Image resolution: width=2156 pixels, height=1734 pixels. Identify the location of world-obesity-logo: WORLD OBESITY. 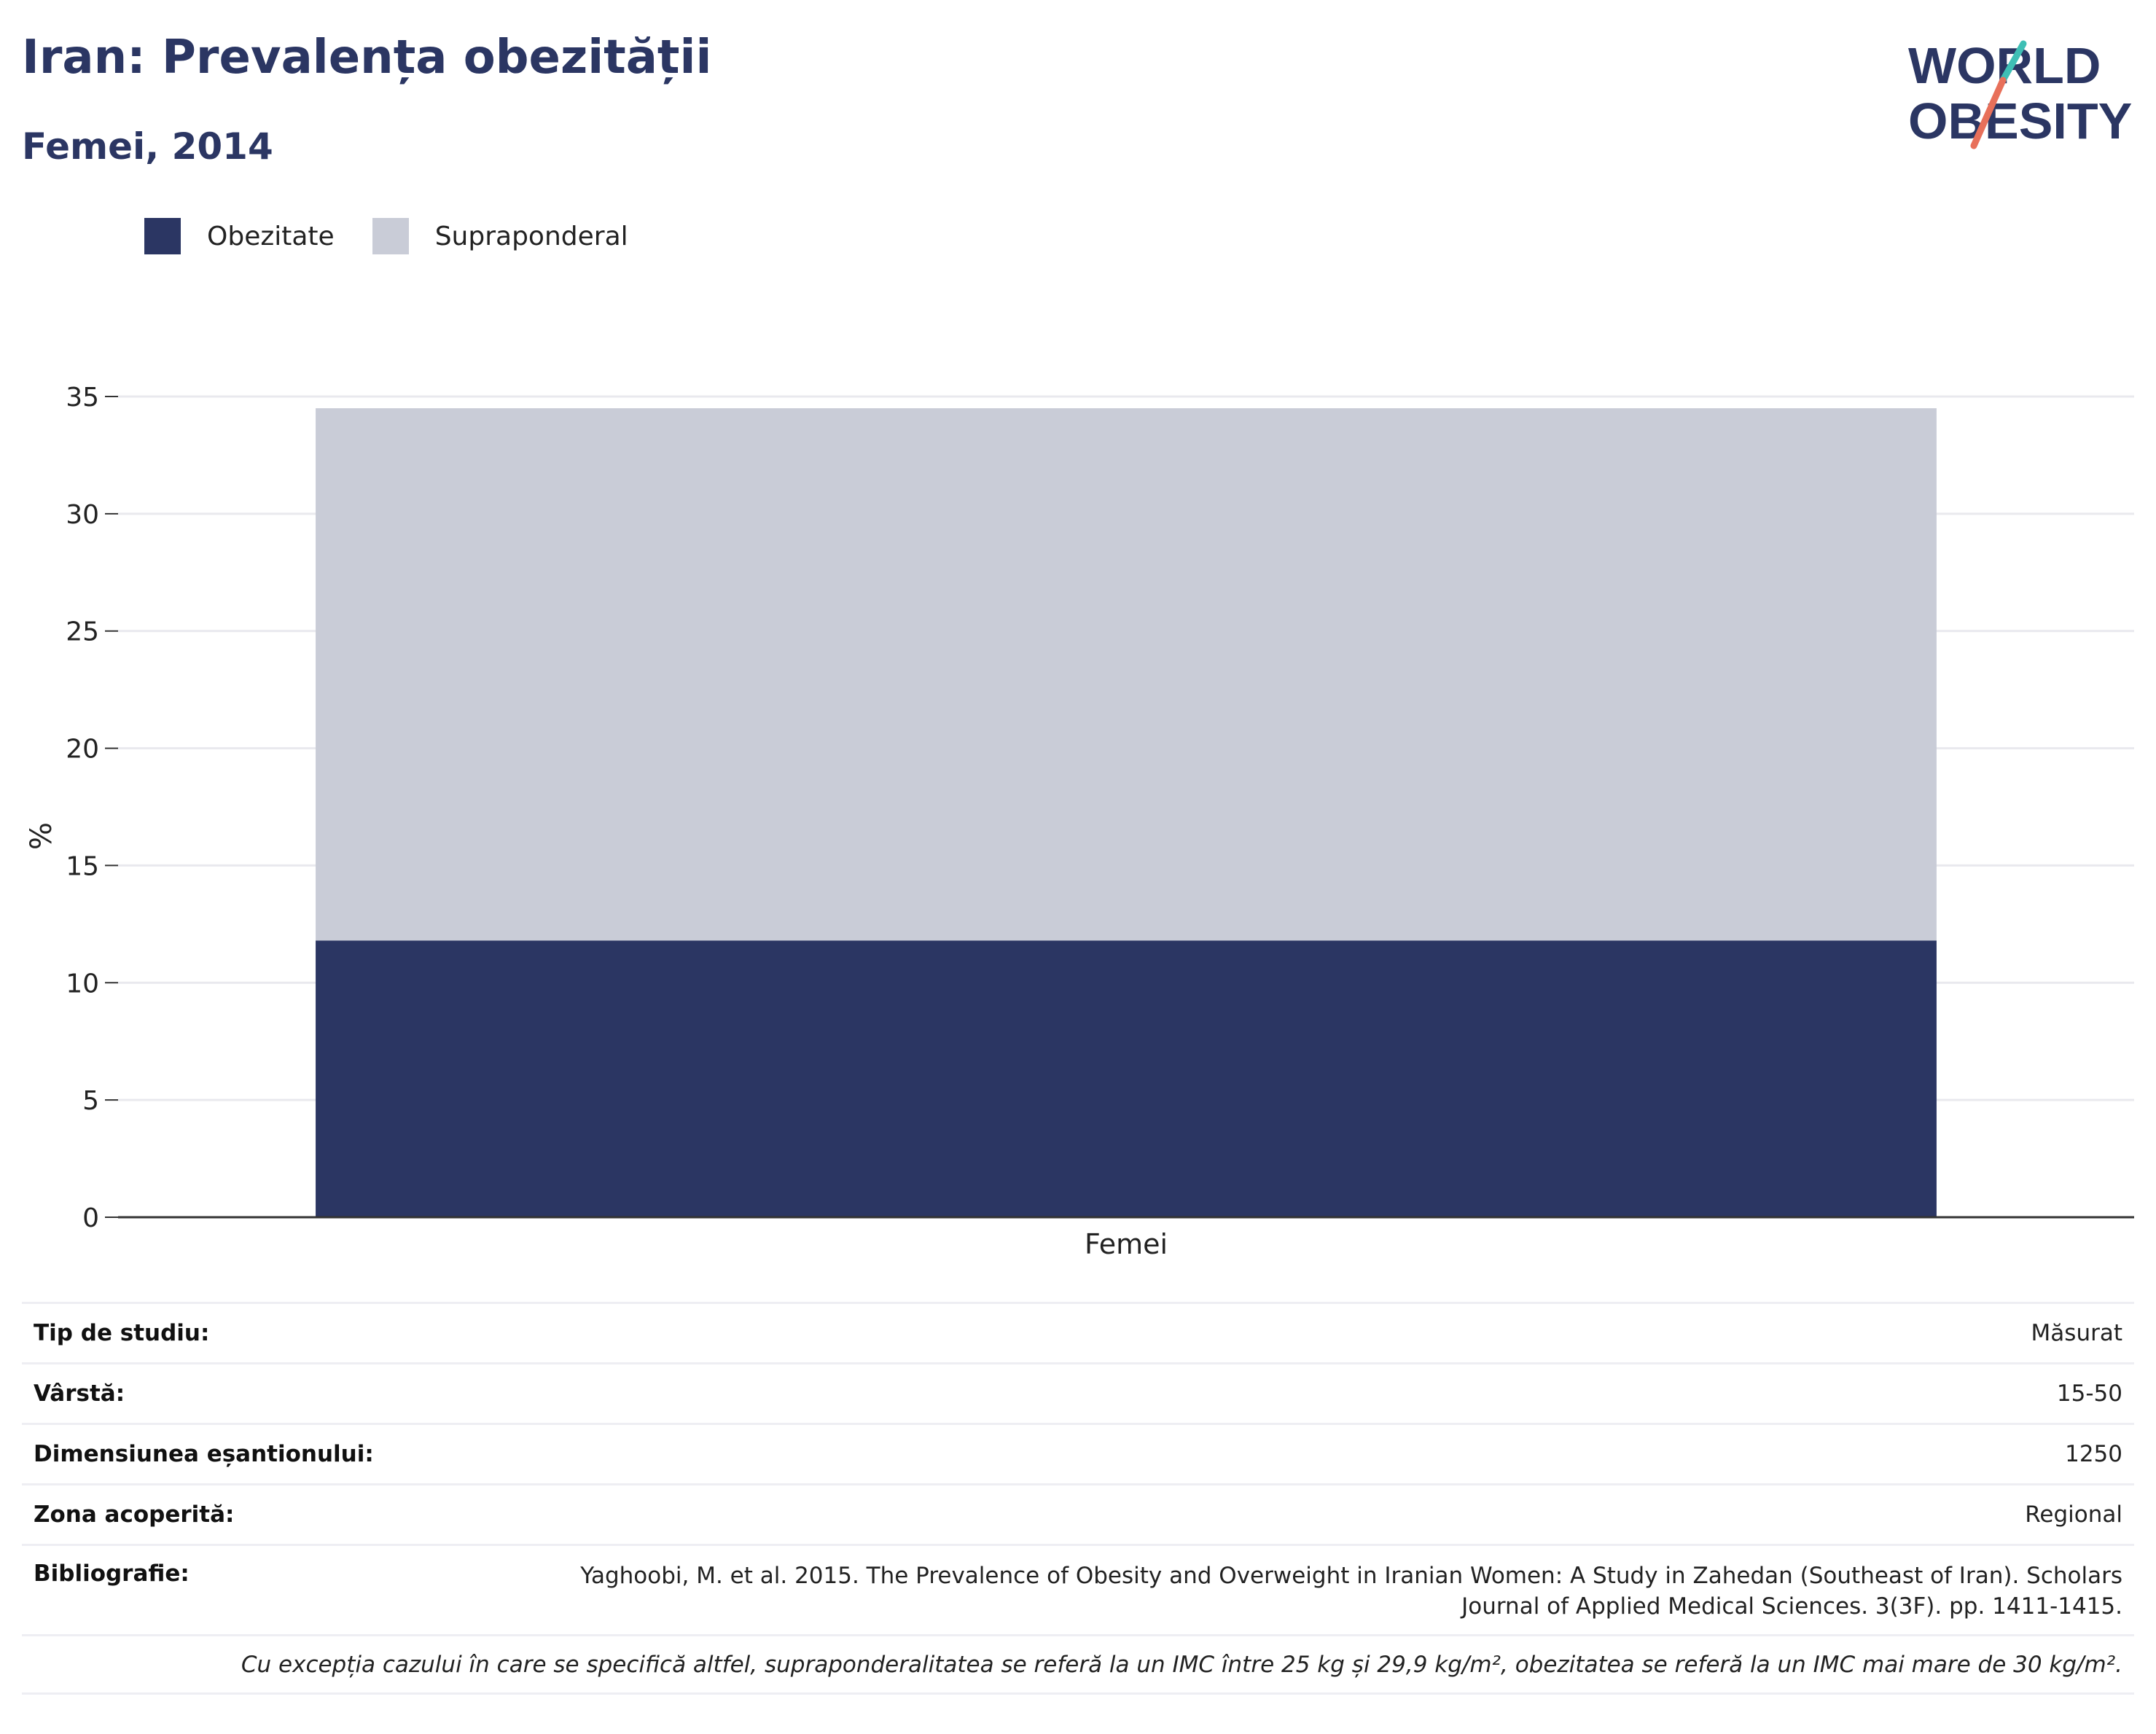
(2020, 93).